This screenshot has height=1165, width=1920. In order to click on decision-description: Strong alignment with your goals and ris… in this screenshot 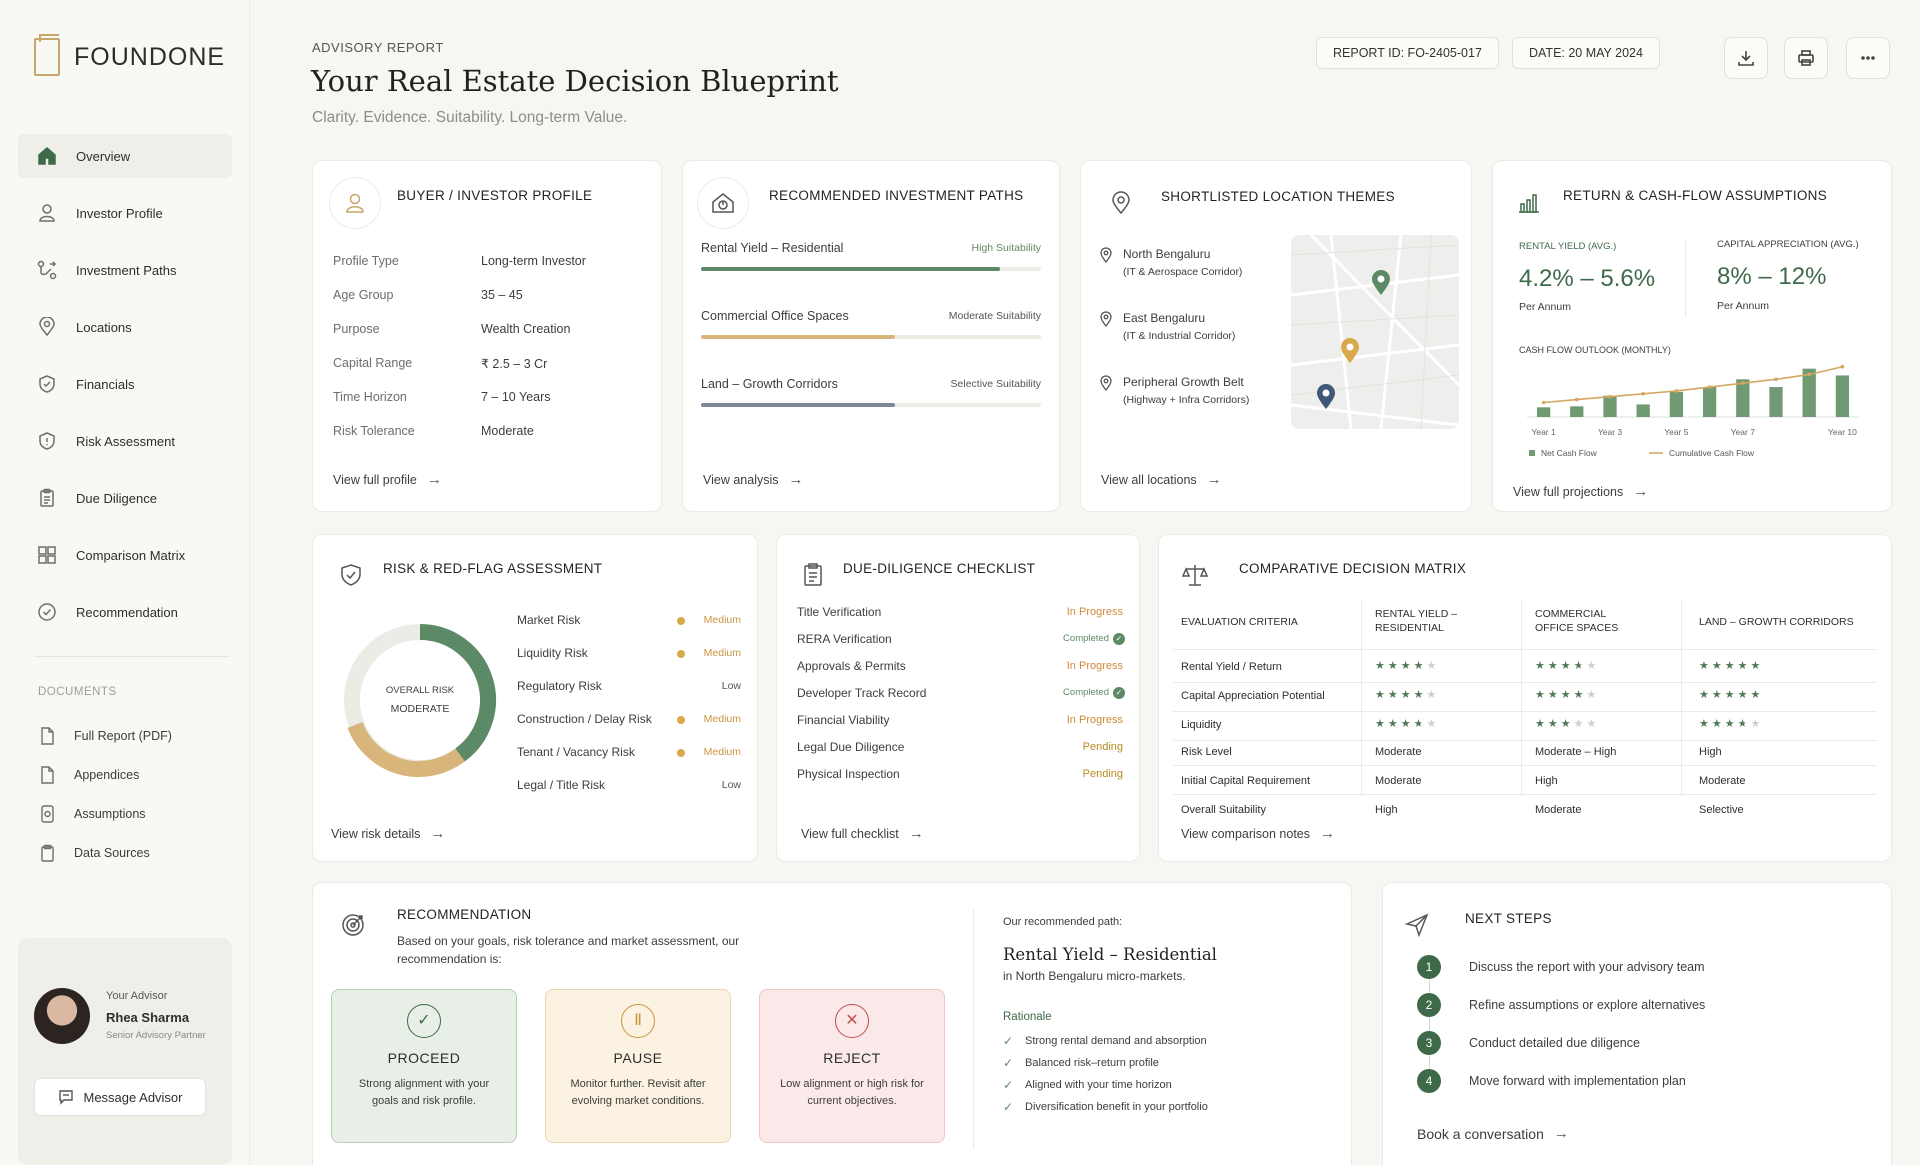, I will do `click(424, 1092)`.